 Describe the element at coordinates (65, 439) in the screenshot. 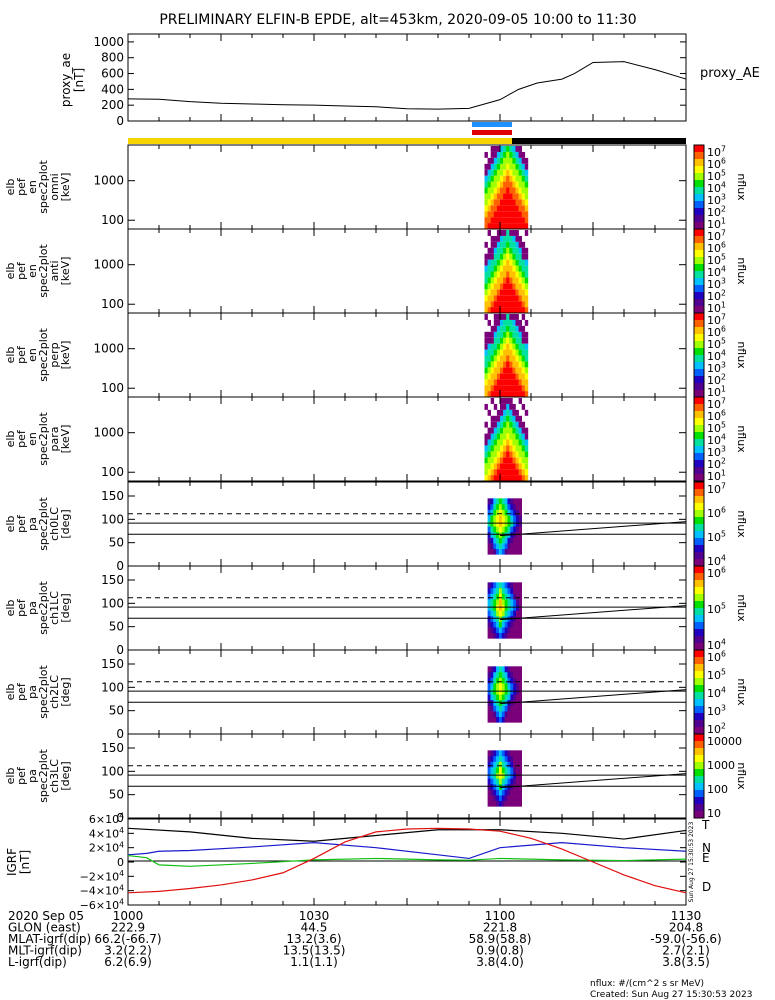

I see `spectrogram-ylabel: [keV]` at that location.